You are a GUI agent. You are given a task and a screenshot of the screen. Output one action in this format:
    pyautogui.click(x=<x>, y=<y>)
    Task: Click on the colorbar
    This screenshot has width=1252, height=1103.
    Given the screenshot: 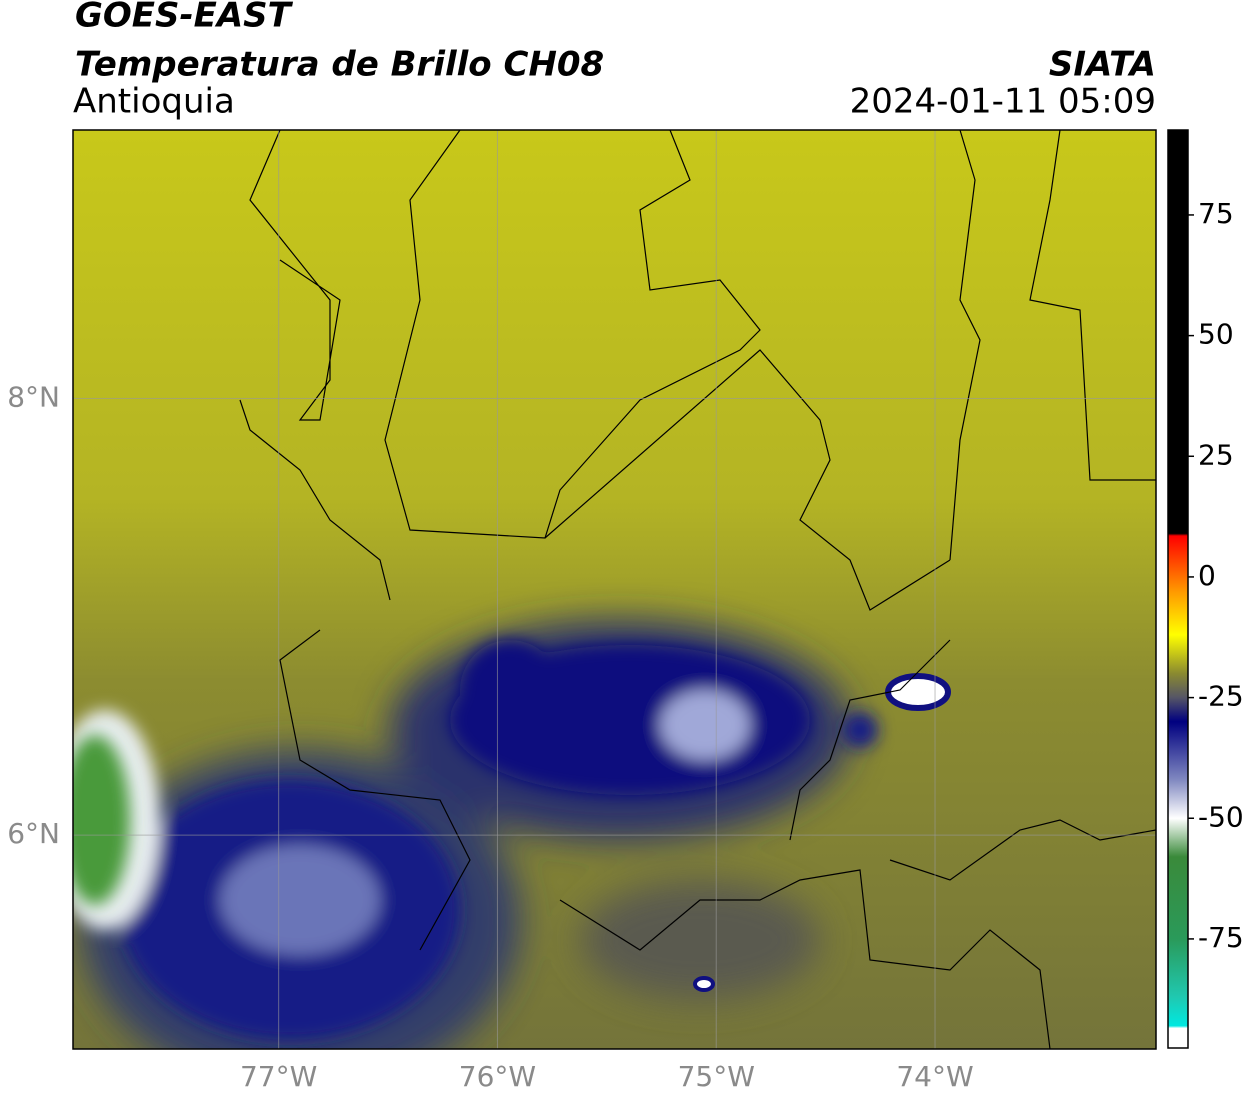 What is the action you would take?
    pyautogui.click(x=1178, y=589)
    